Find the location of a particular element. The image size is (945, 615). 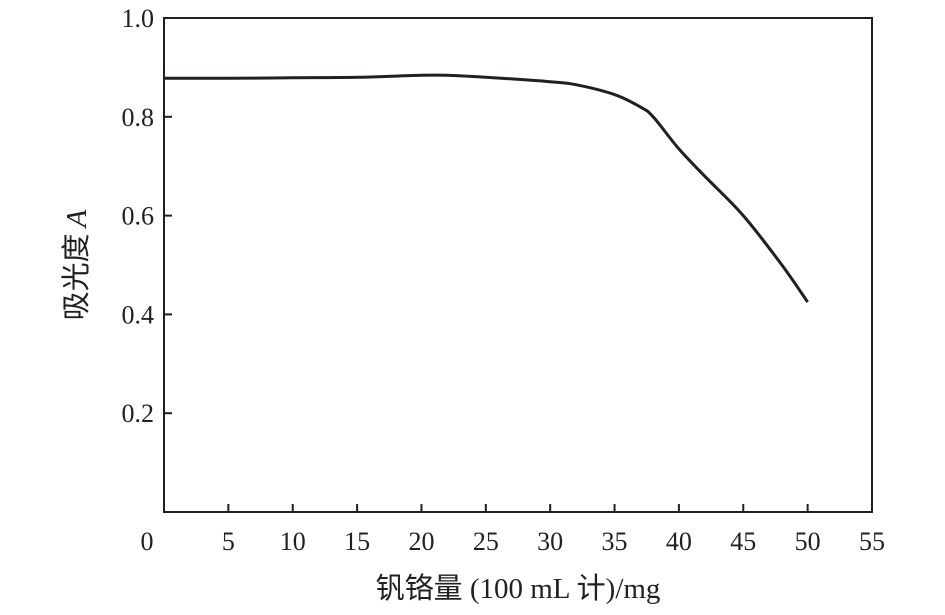

y-axis-label-symbol: A is located at coordinates (77, 219).